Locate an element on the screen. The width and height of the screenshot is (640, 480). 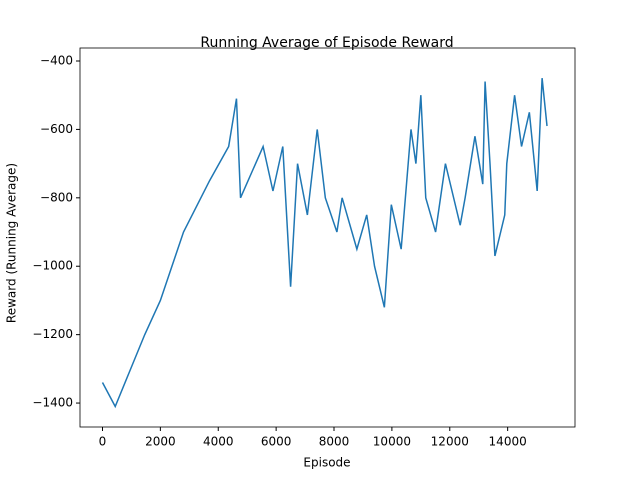
y-tick-label: −1400 is located at coordinates (52, 403).